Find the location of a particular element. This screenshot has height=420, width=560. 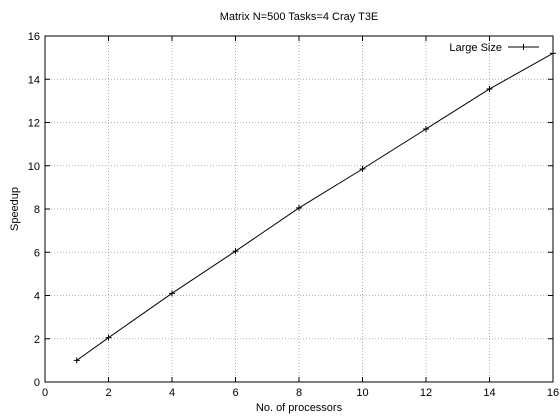

y-tick-label: 4 is located at coordinates (37, 297).